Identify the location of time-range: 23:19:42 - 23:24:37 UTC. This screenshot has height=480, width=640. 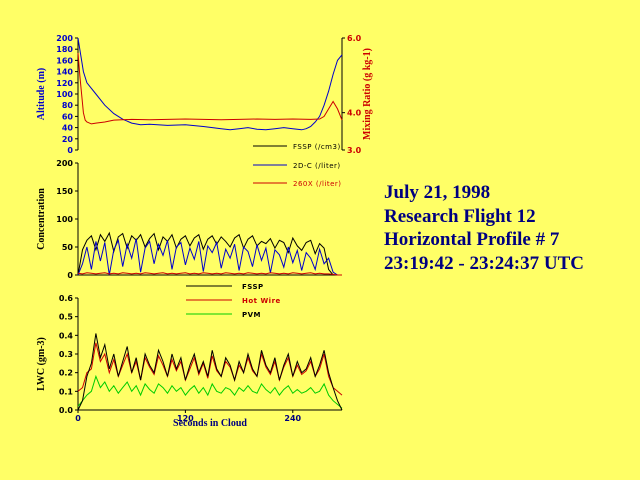
(484, 263).